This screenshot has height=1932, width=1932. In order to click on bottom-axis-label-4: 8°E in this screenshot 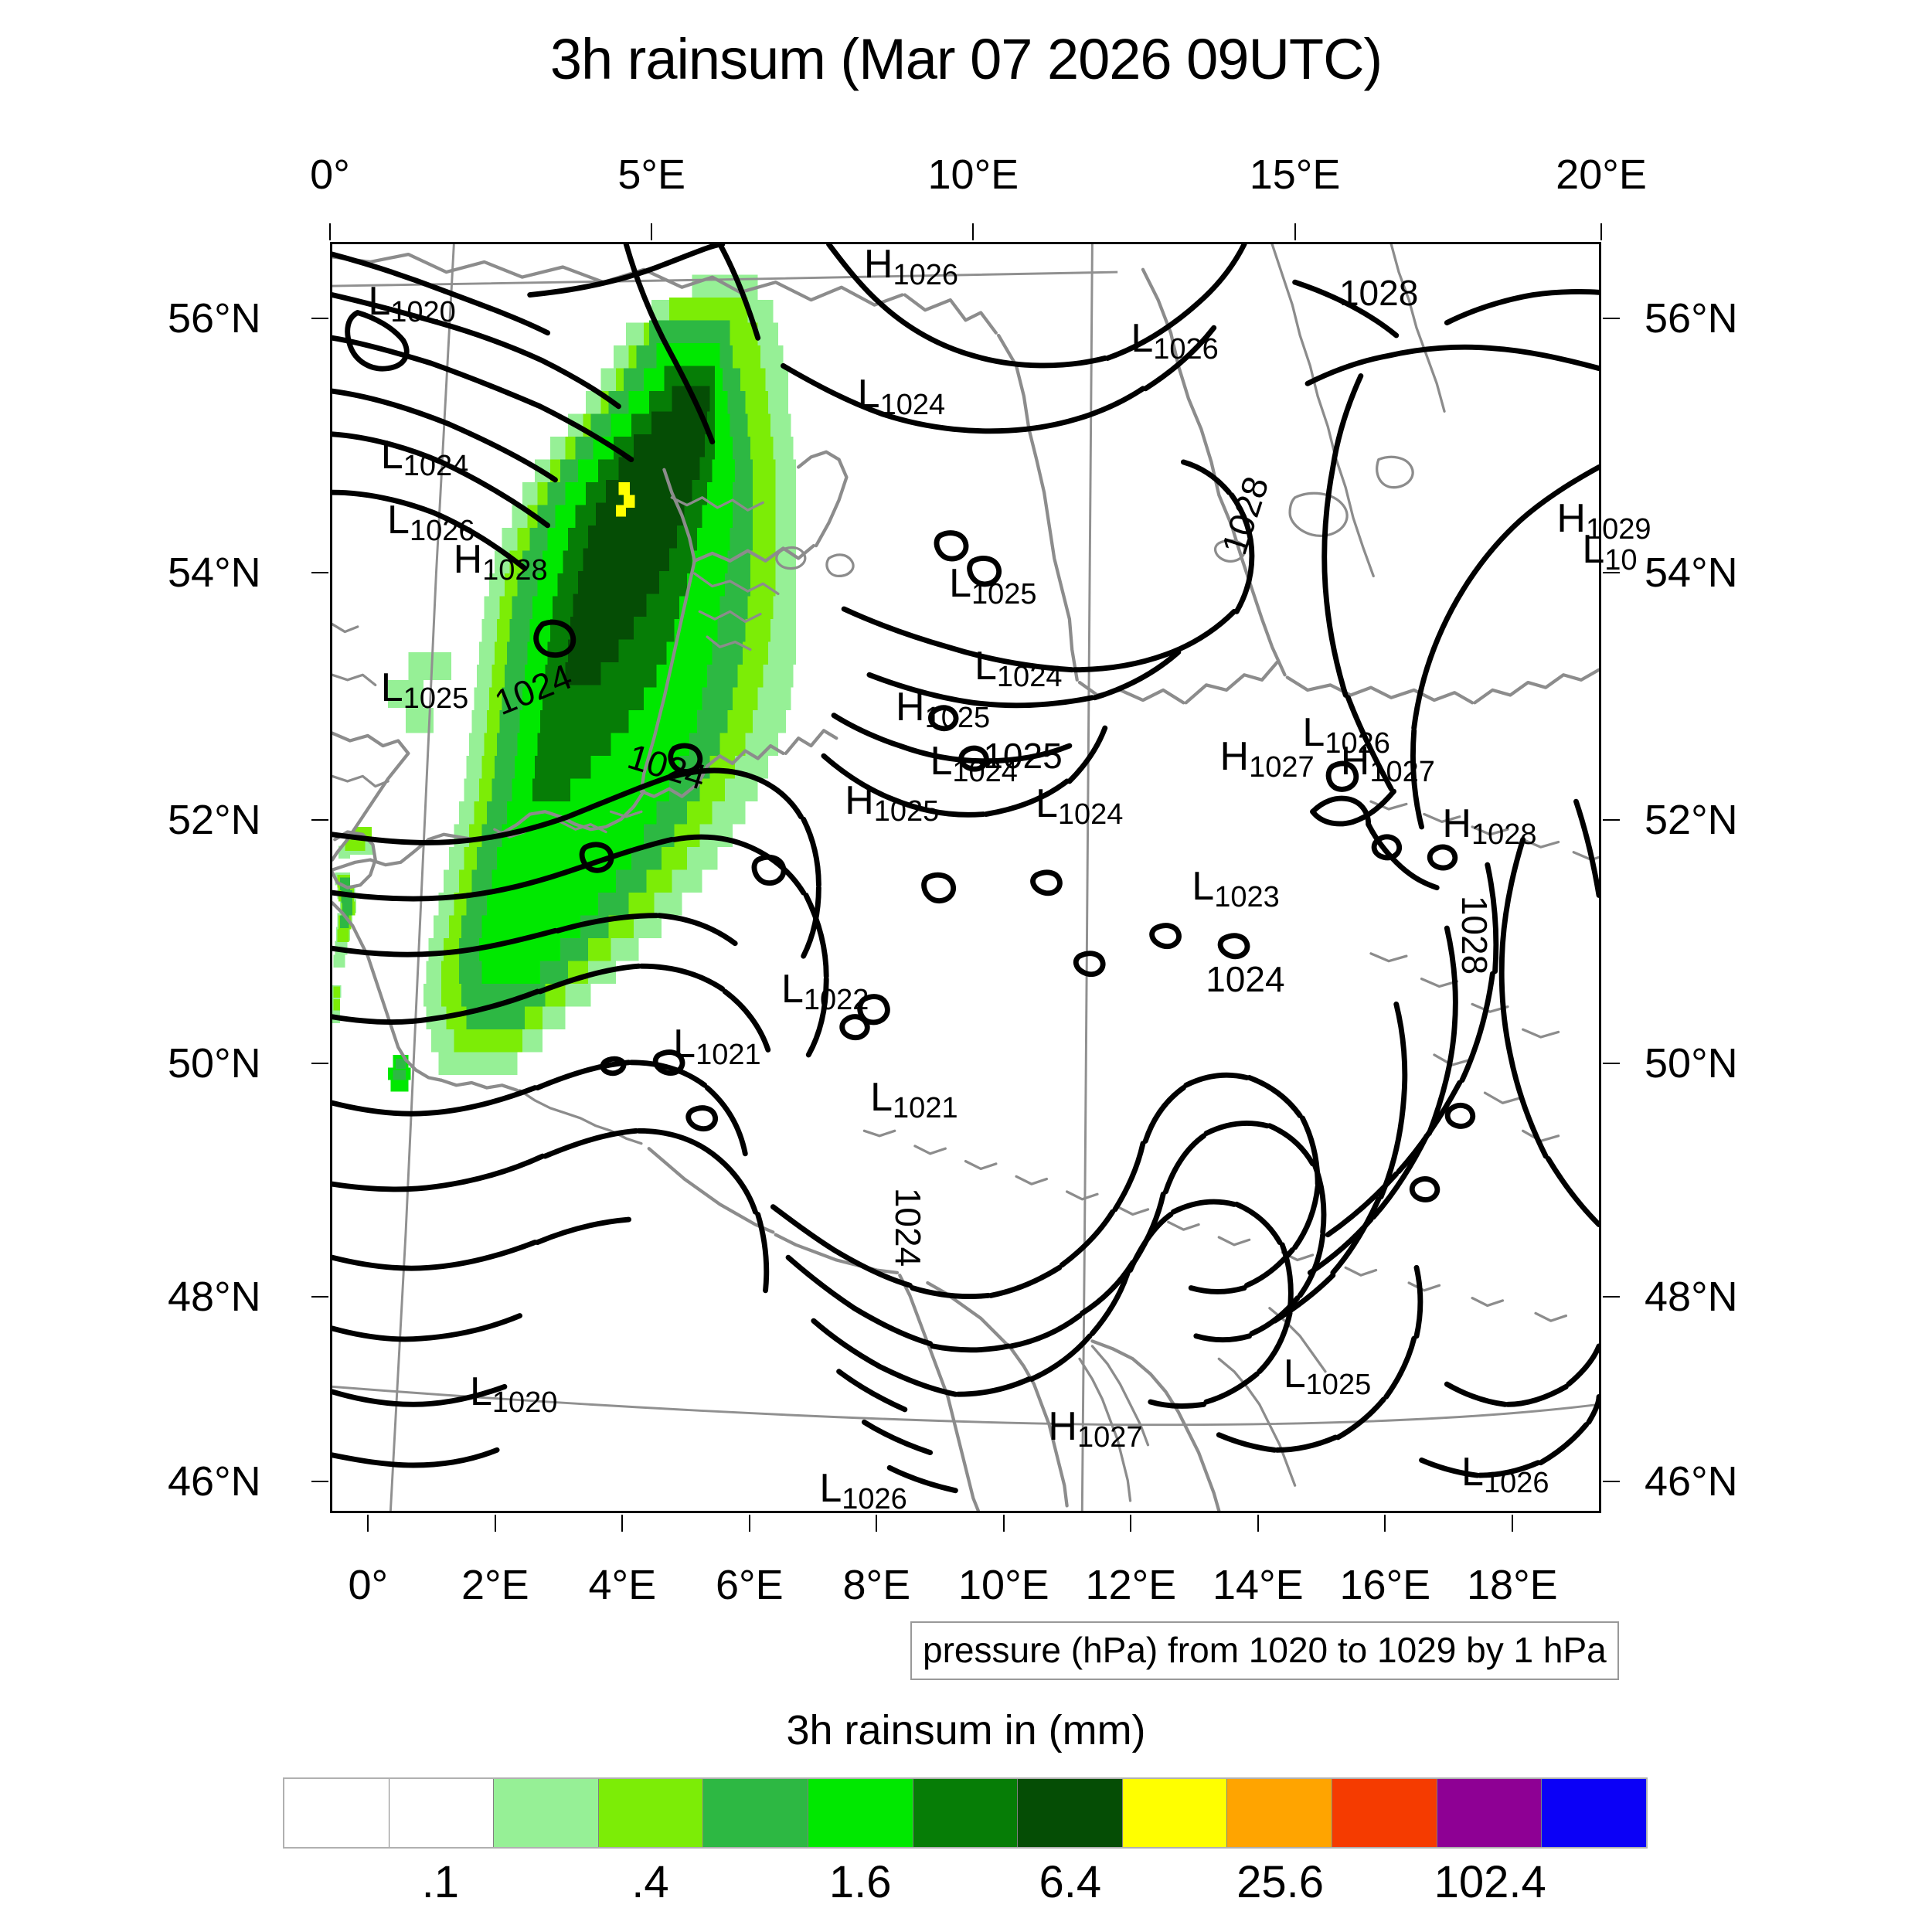, I will do `click(877, 1585)`.